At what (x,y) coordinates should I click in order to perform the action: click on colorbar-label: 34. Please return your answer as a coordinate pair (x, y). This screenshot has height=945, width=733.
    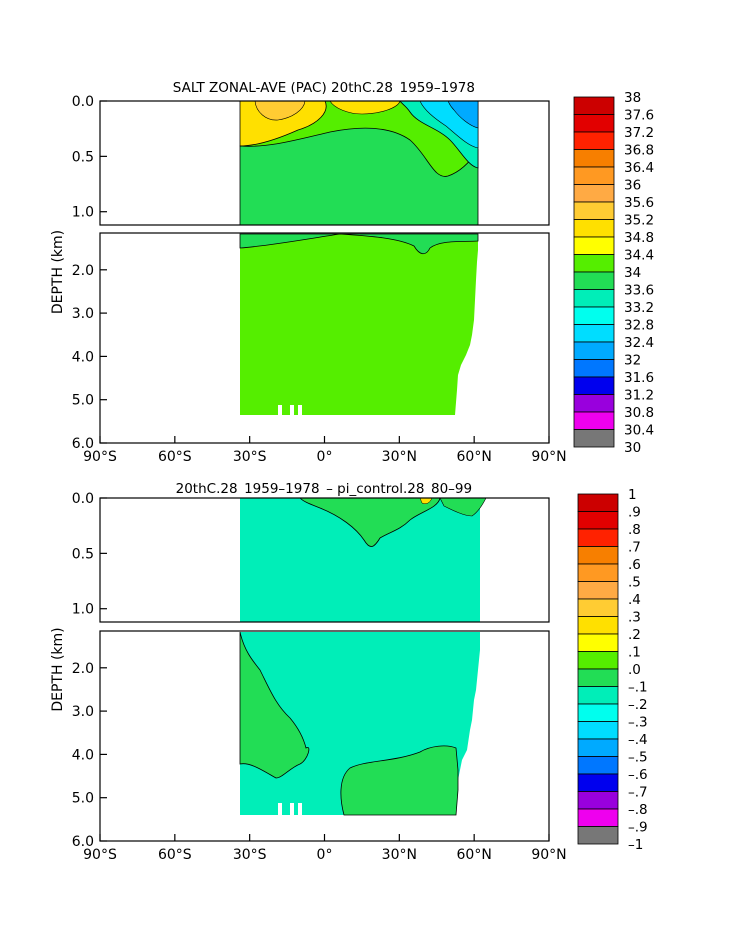
    Looking at the image, I should click on (632, 273).